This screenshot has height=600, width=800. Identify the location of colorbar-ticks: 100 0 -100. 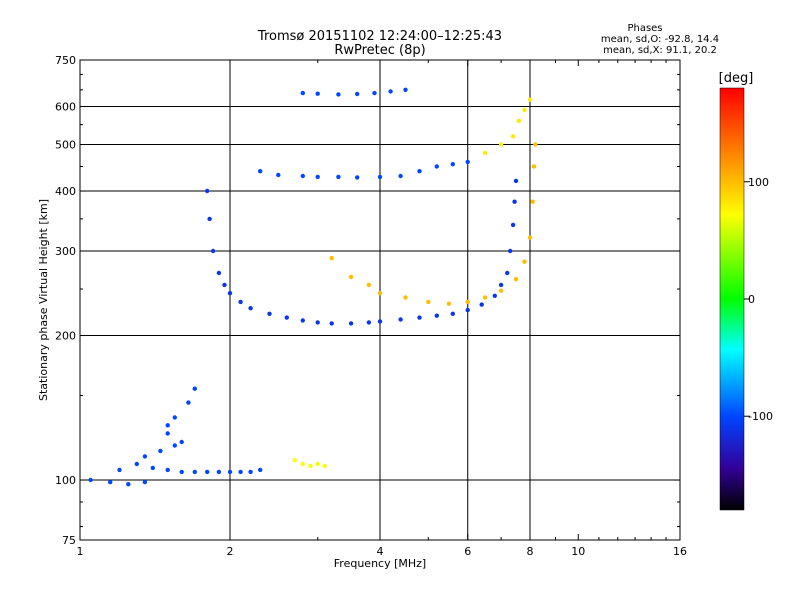
(758, 299).